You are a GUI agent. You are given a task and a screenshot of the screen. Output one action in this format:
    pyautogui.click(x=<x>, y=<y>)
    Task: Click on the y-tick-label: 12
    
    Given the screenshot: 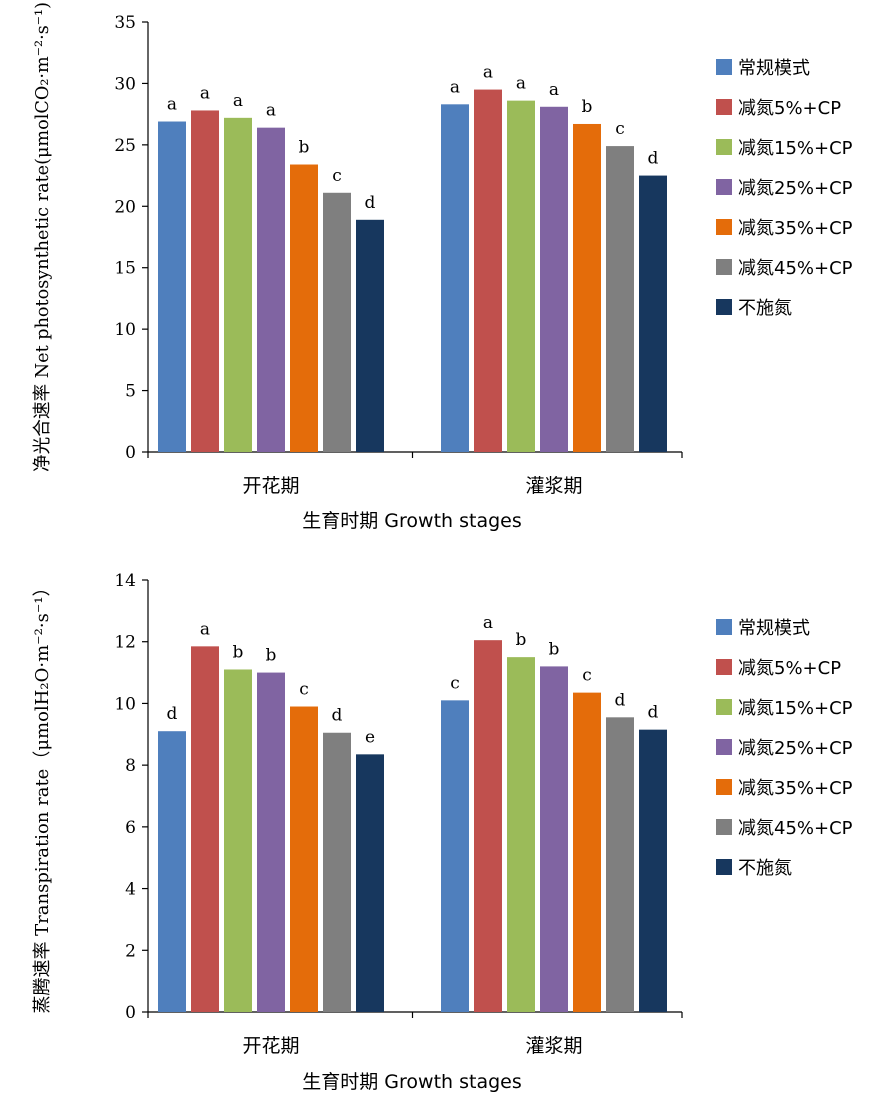 What is the action you would take?
    pyautogui.click(x=125, y=643)
    